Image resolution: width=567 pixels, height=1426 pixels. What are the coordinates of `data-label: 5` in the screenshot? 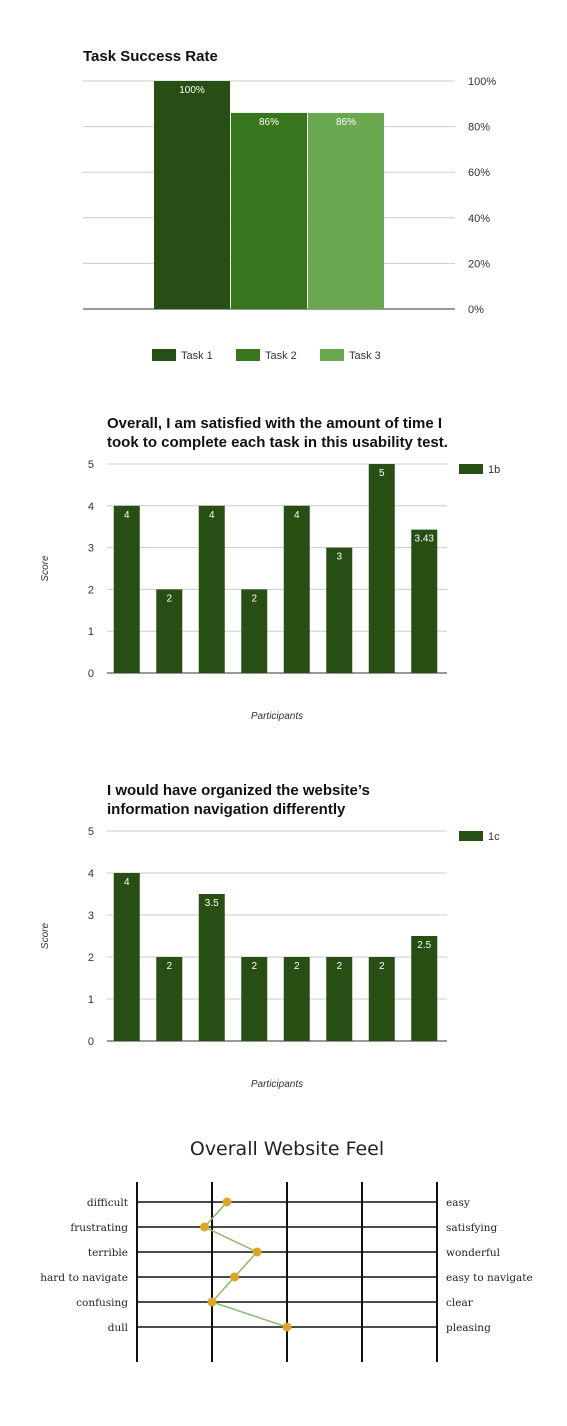 It's located at (382, 473).